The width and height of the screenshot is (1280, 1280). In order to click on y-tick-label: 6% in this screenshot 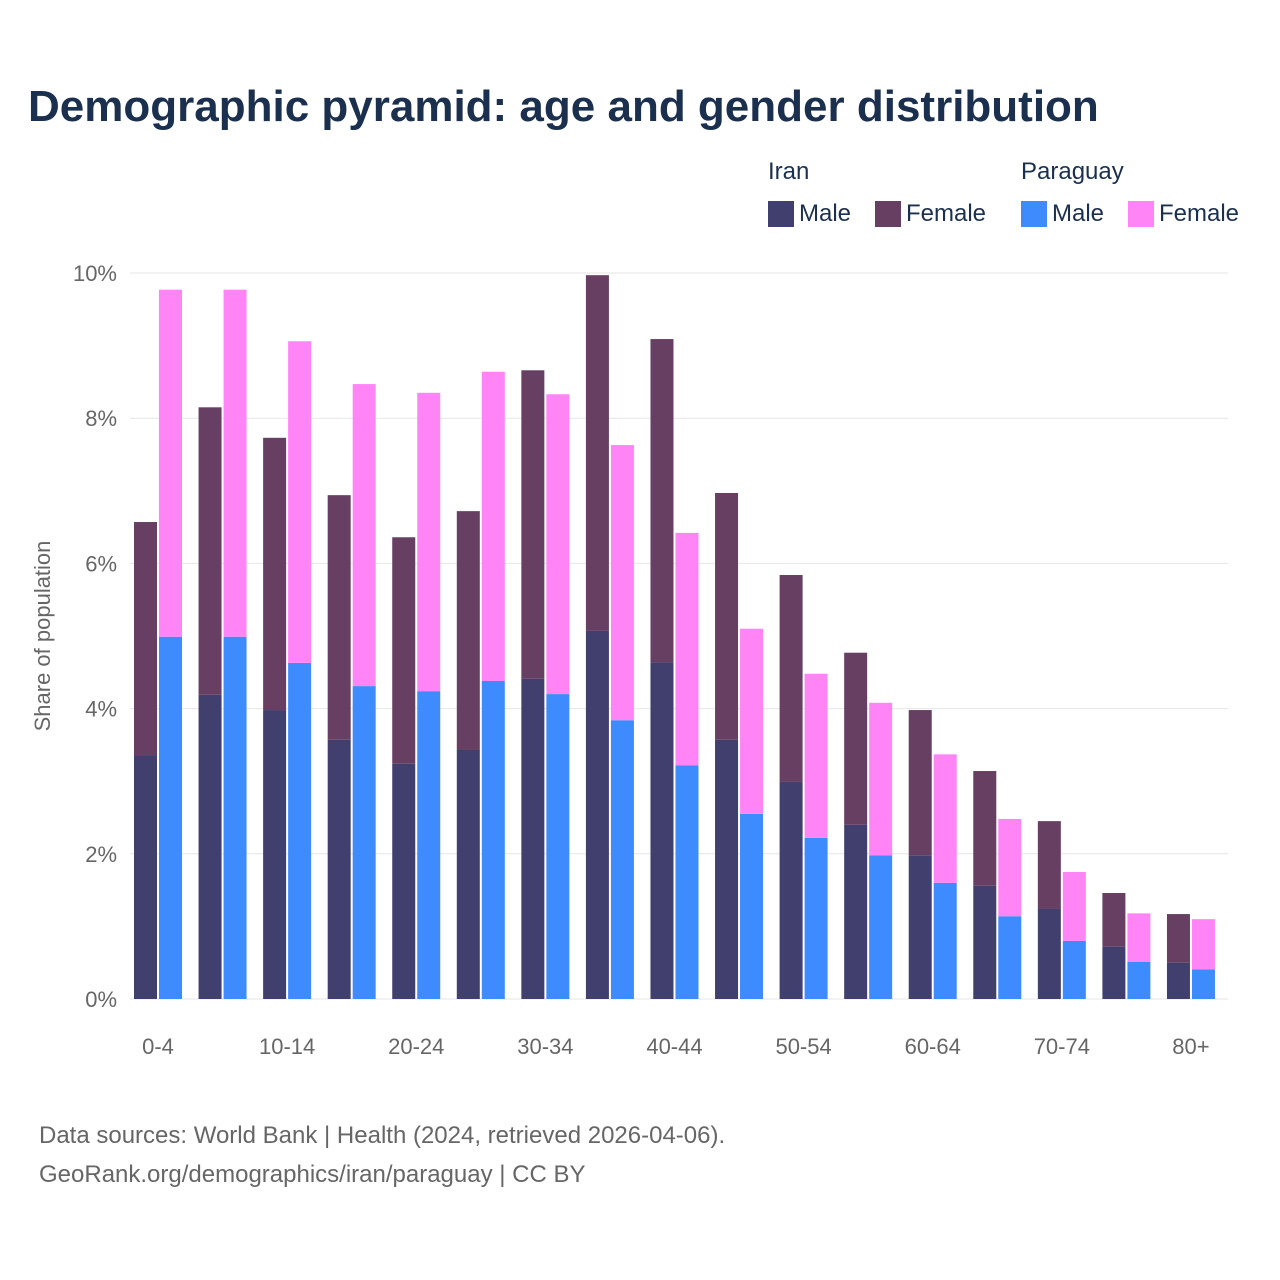, I will do `click(101, 563)`.